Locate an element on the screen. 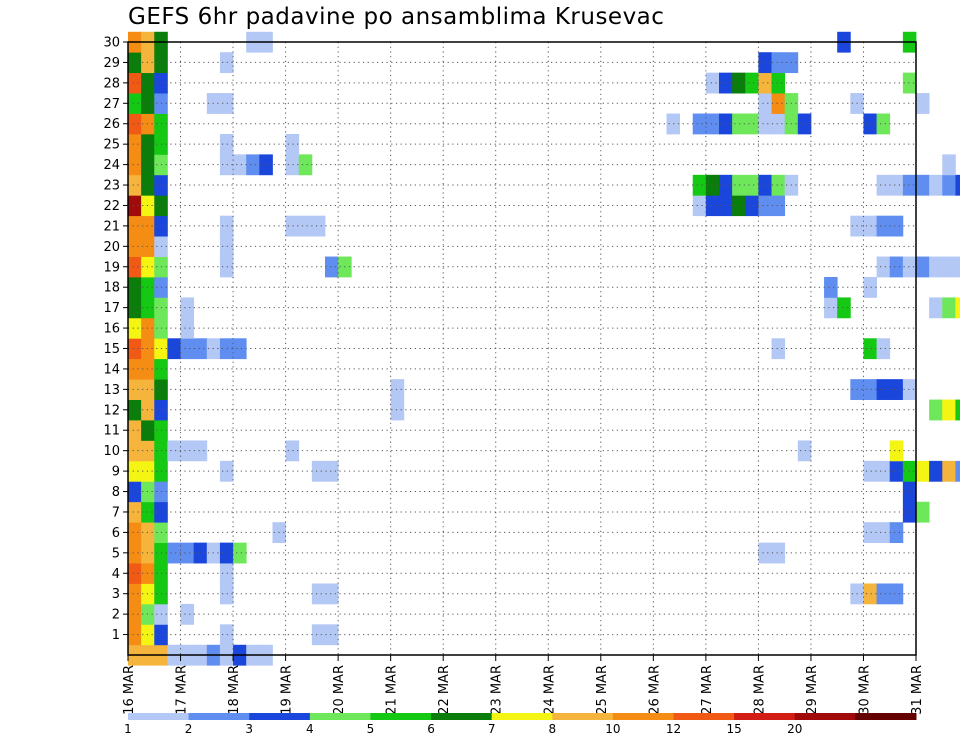 This screenshot has width=960, height=742. y-tick-label: 20 is located at coordinates (111, 247).